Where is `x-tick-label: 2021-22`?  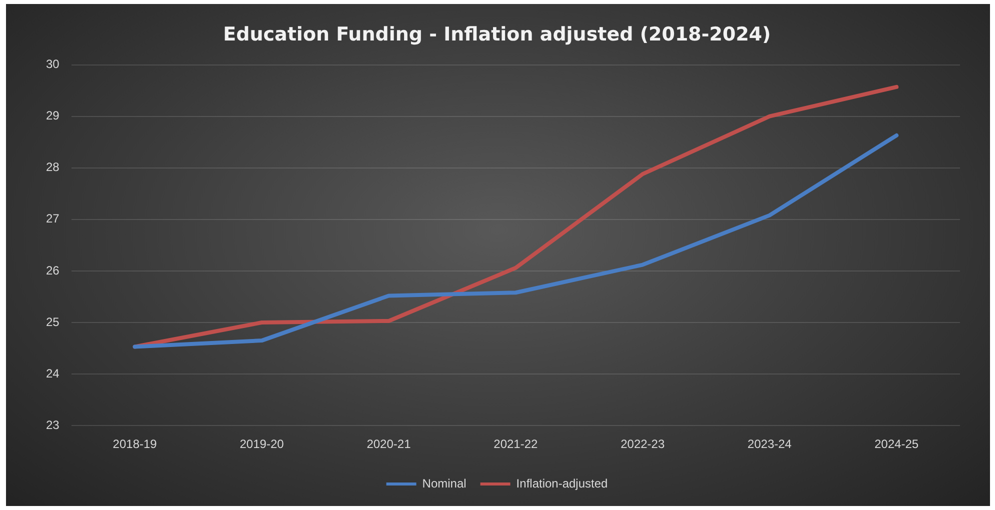
x-tick-label: 2021-22 is located at coordinates (516, 444).